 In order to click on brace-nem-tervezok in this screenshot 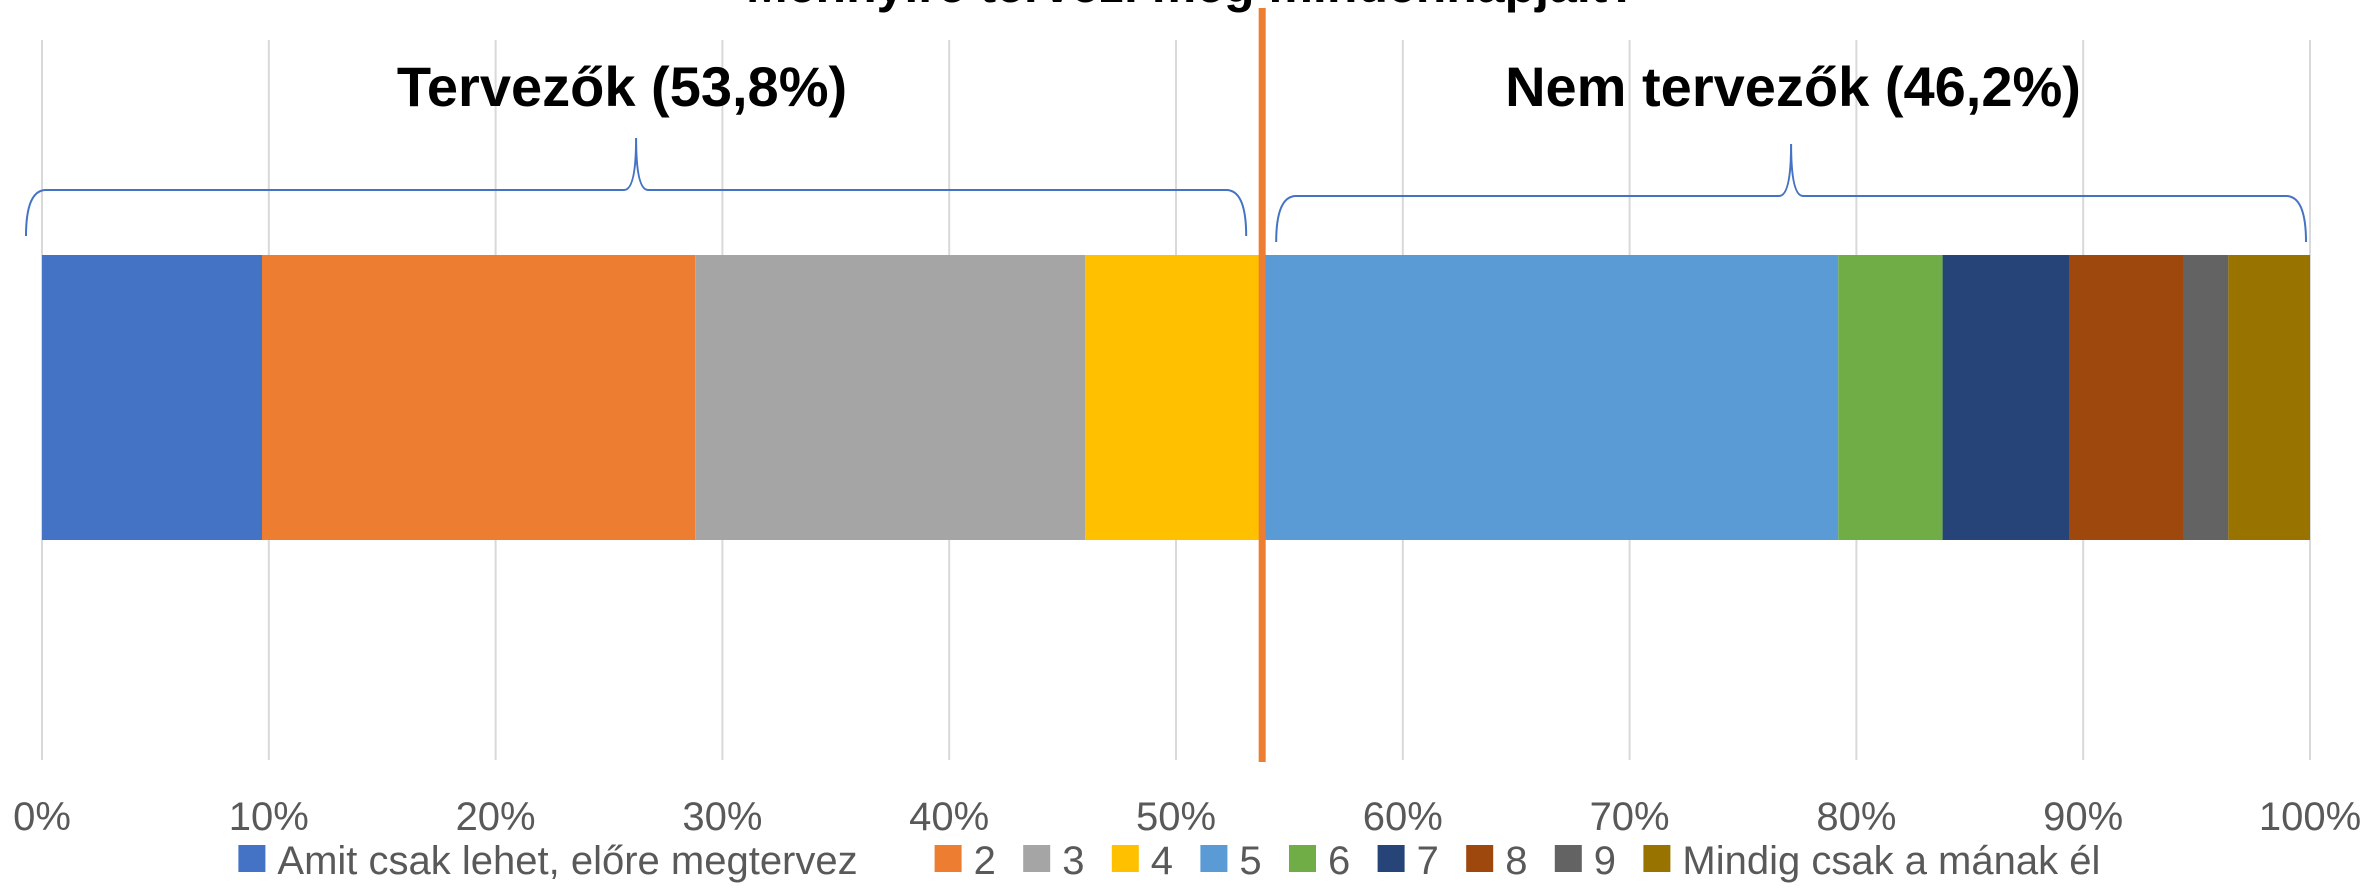, I will do `click(1791, 193)`.